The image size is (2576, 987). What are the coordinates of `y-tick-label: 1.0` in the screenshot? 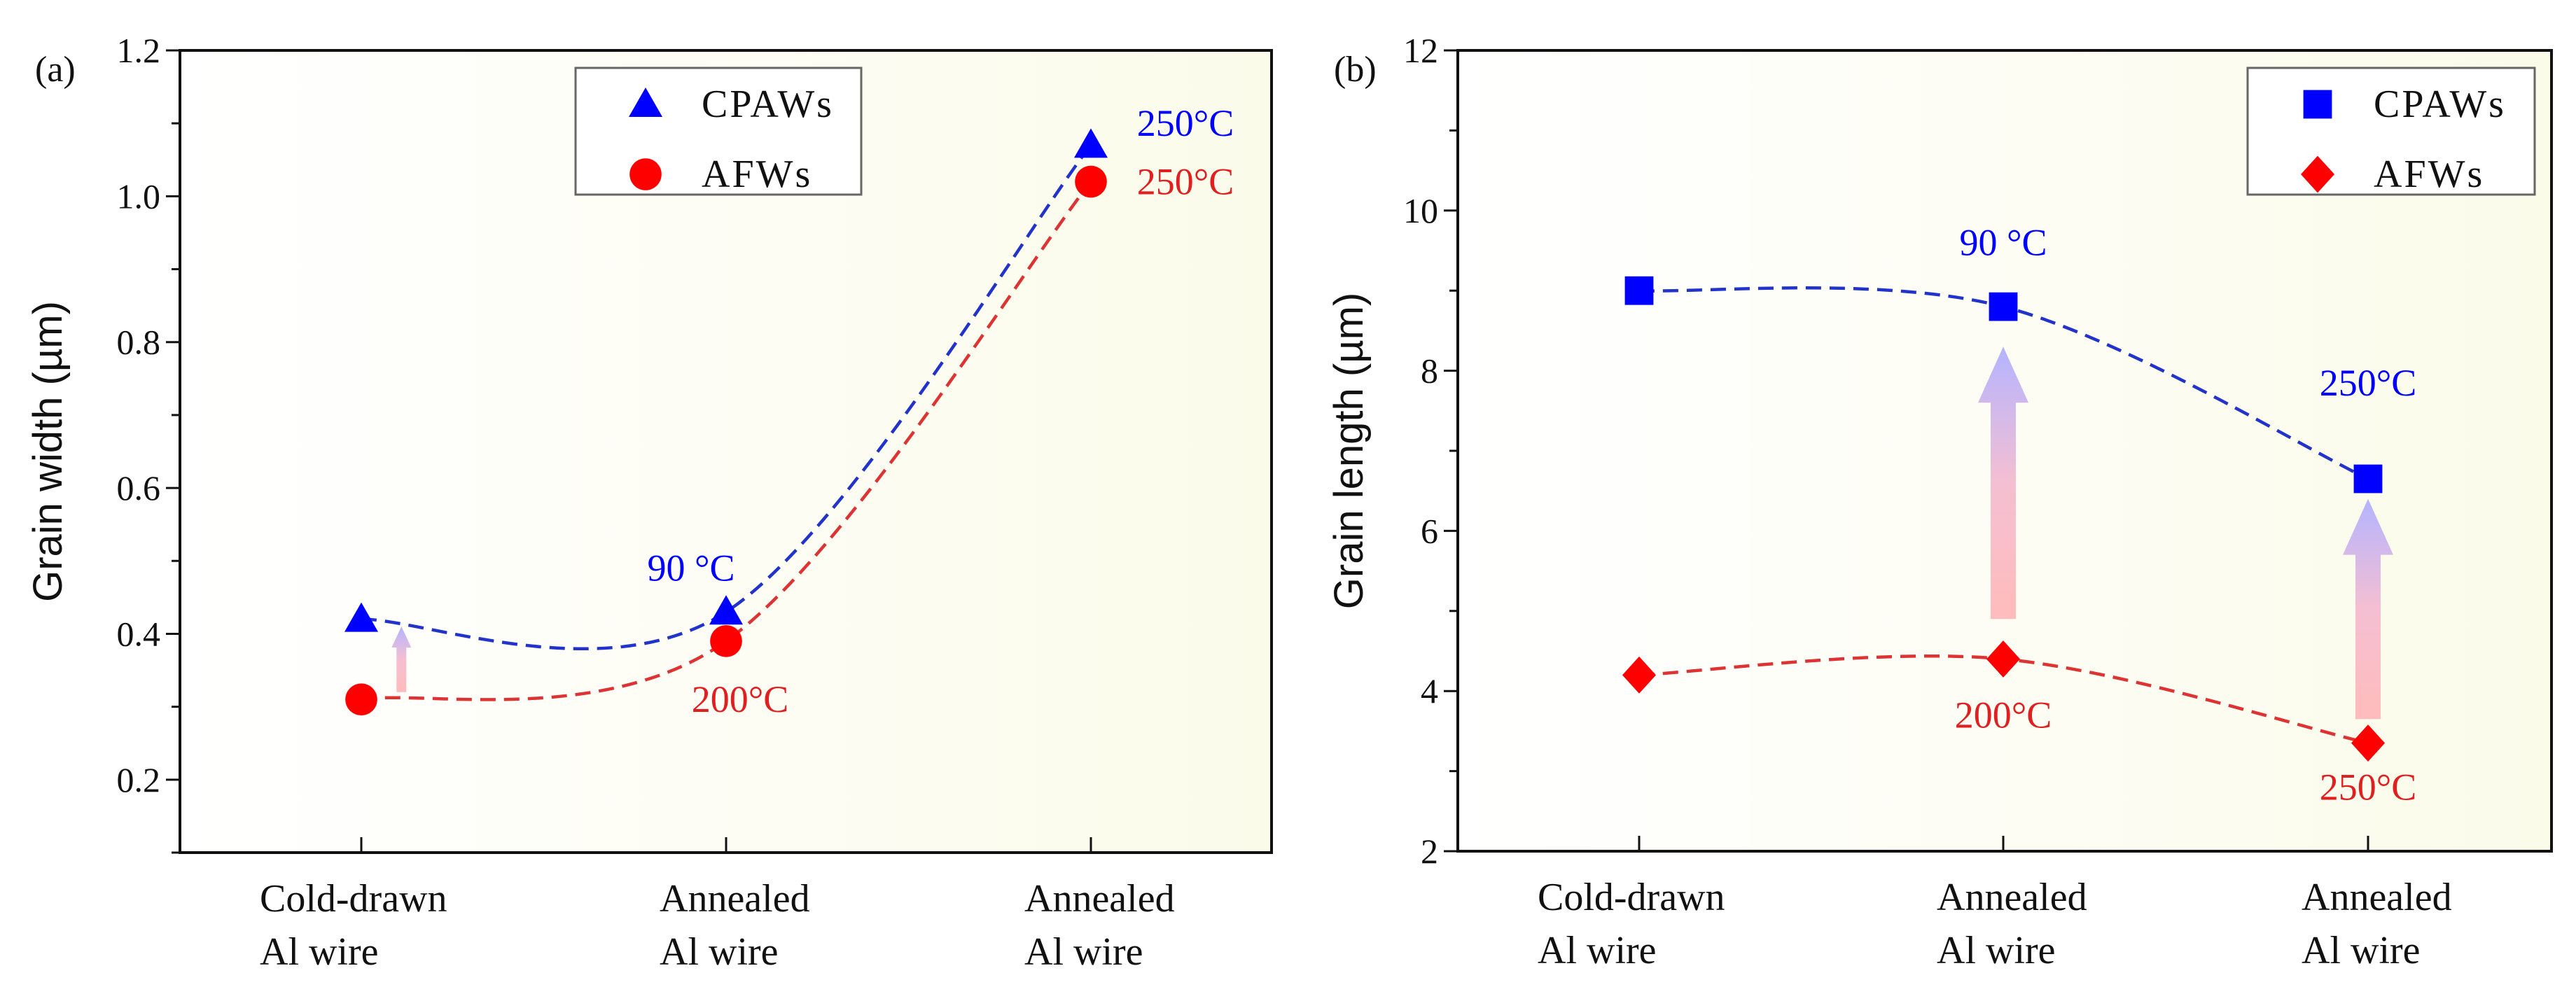 It's located at (139, 196).